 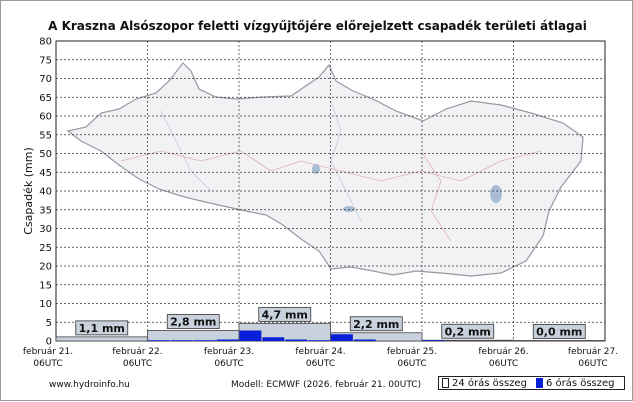 I want to click on daily-labels: 1,1 mm 2,8 mm 4,7 mm 2,2 mm 0,2 mm 0,0 mm, so click(x=330, y=322).